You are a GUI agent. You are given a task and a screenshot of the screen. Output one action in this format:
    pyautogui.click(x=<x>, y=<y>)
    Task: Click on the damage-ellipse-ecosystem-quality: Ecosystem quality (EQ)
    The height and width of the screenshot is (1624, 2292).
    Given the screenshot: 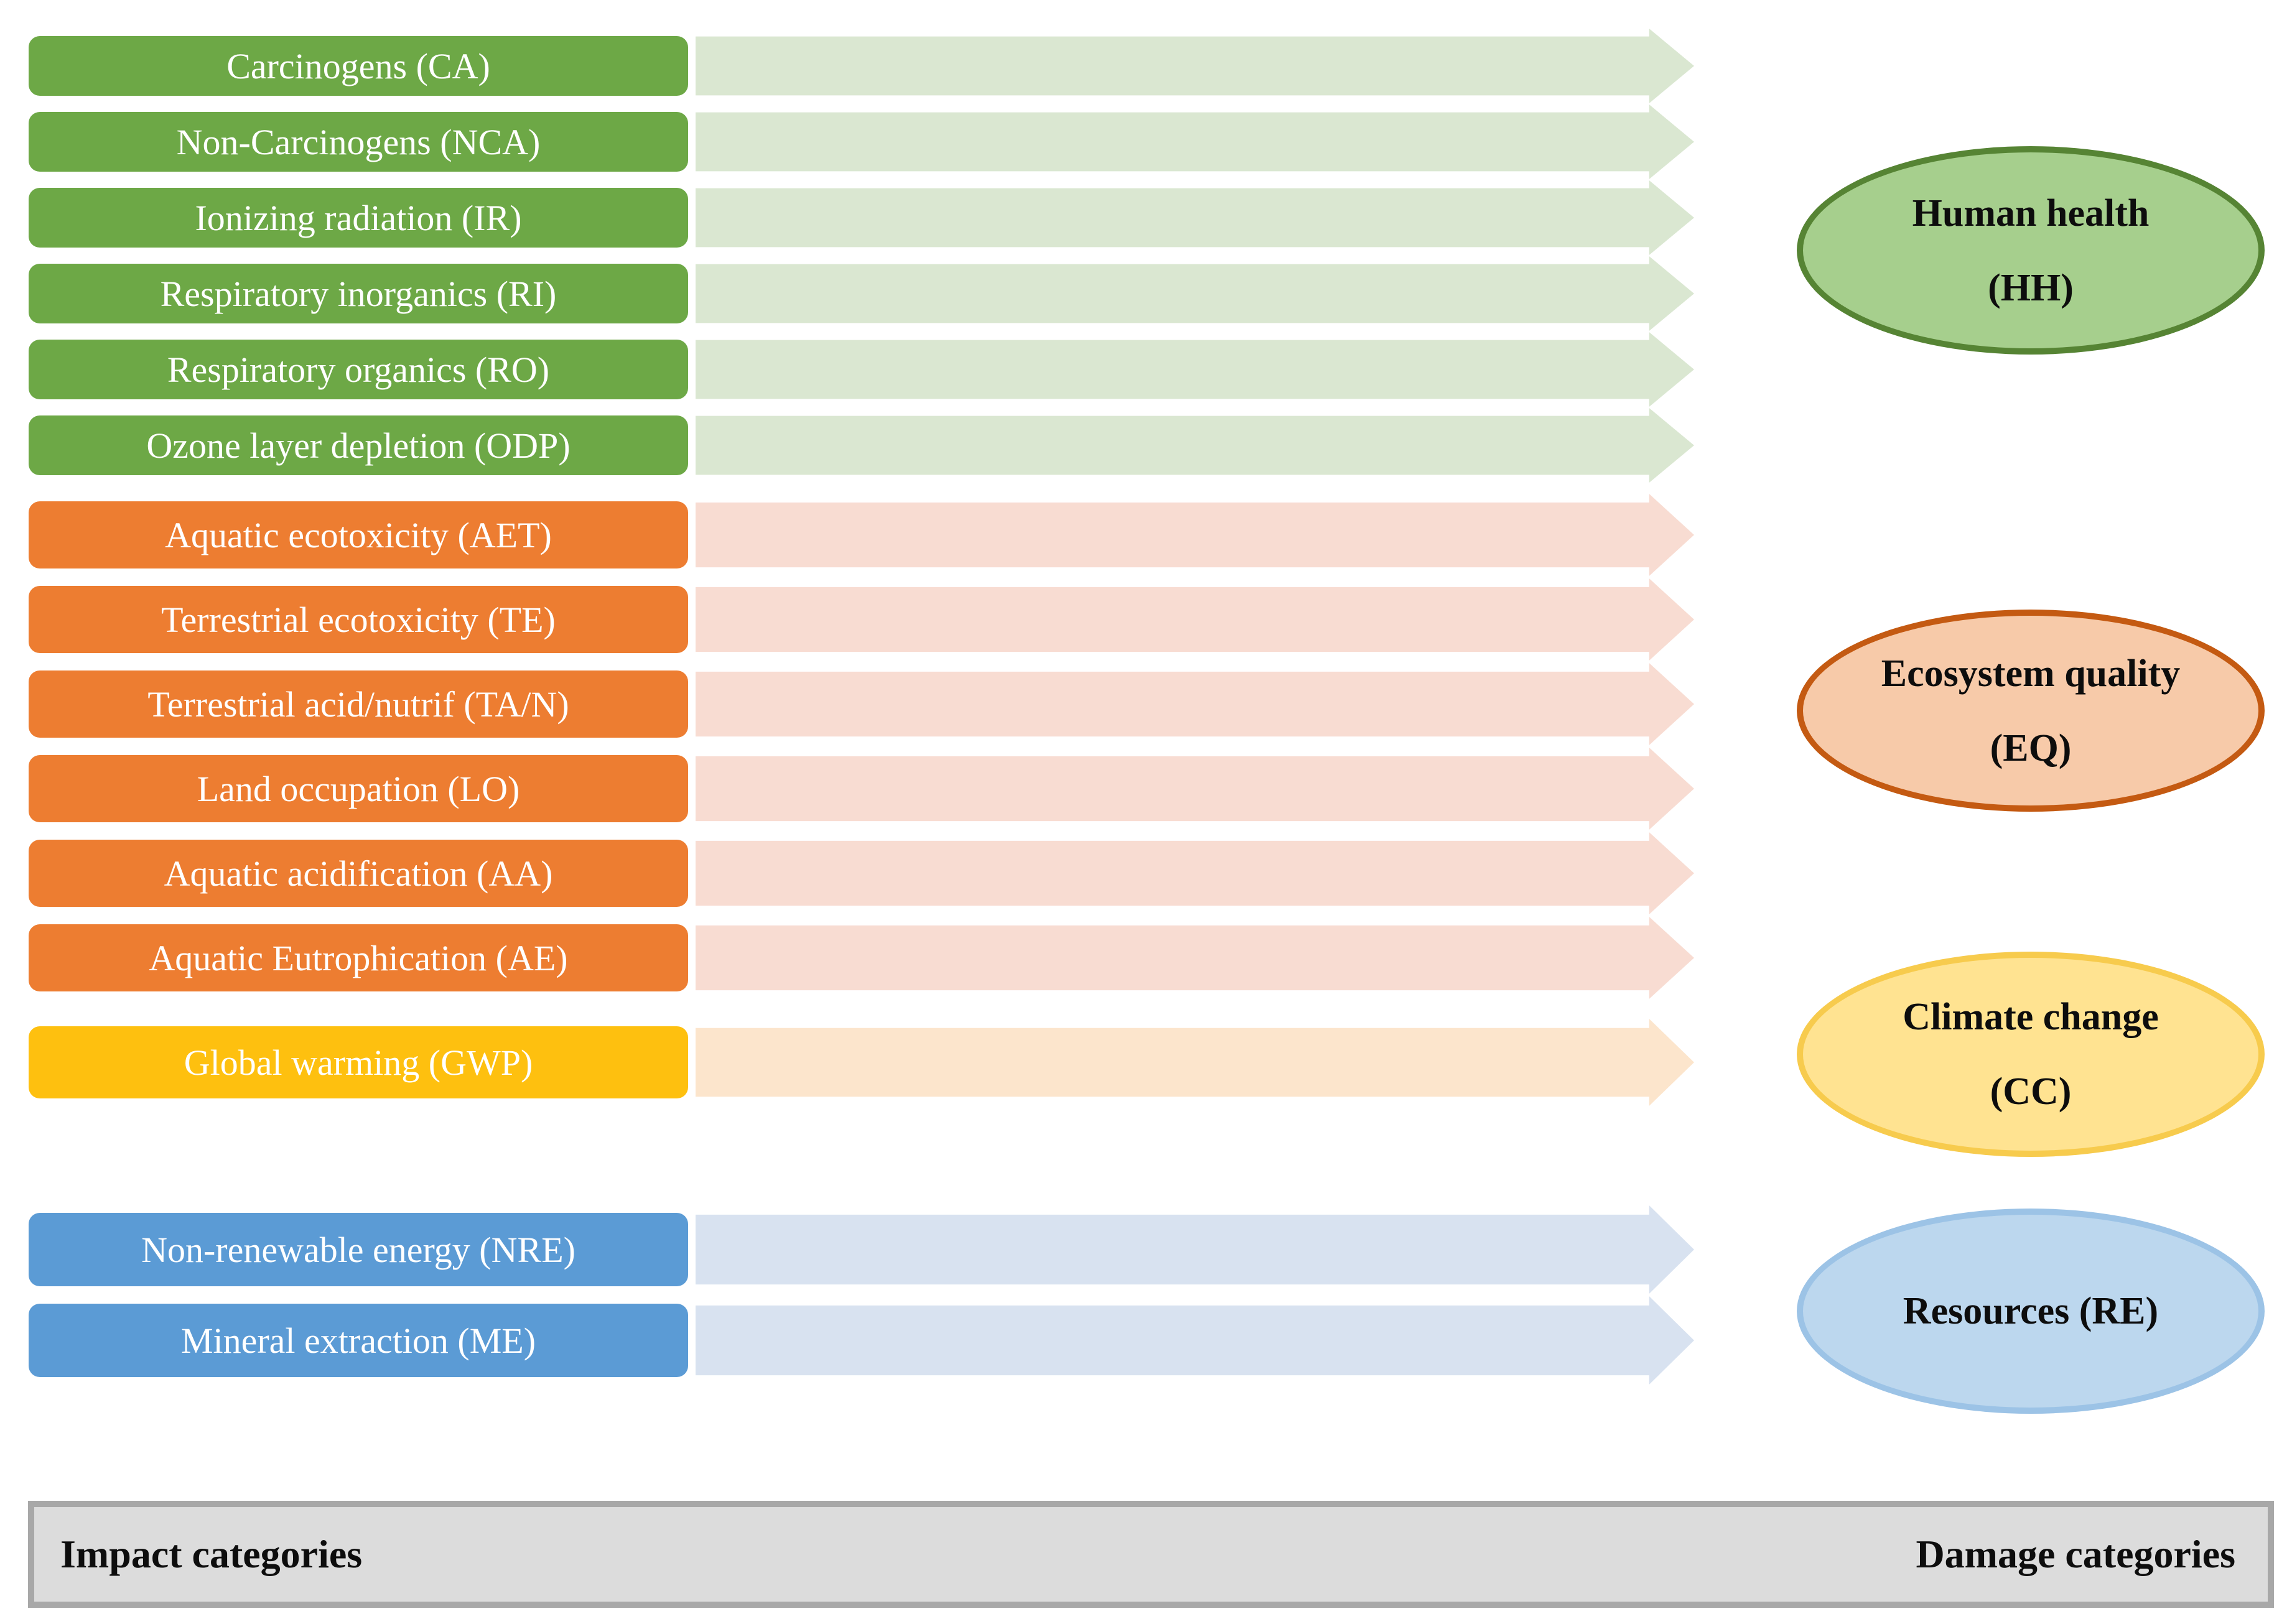 What is the action you would take?
    pyautogui.click(x=2031, y=711)
    